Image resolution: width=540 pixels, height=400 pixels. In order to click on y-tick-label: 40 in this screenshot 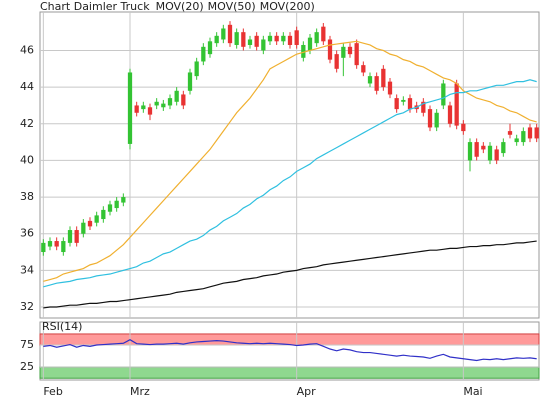, I will do `click(27, 159)`.